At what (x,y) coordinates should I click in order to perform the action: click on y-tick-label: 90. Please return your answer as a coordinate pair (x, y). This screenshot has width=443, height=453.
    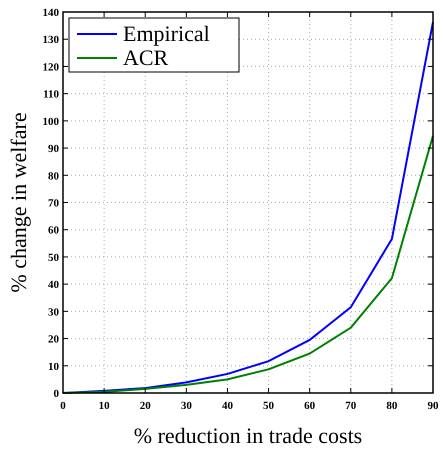
    Looking at the image, I should click on (54, 149).